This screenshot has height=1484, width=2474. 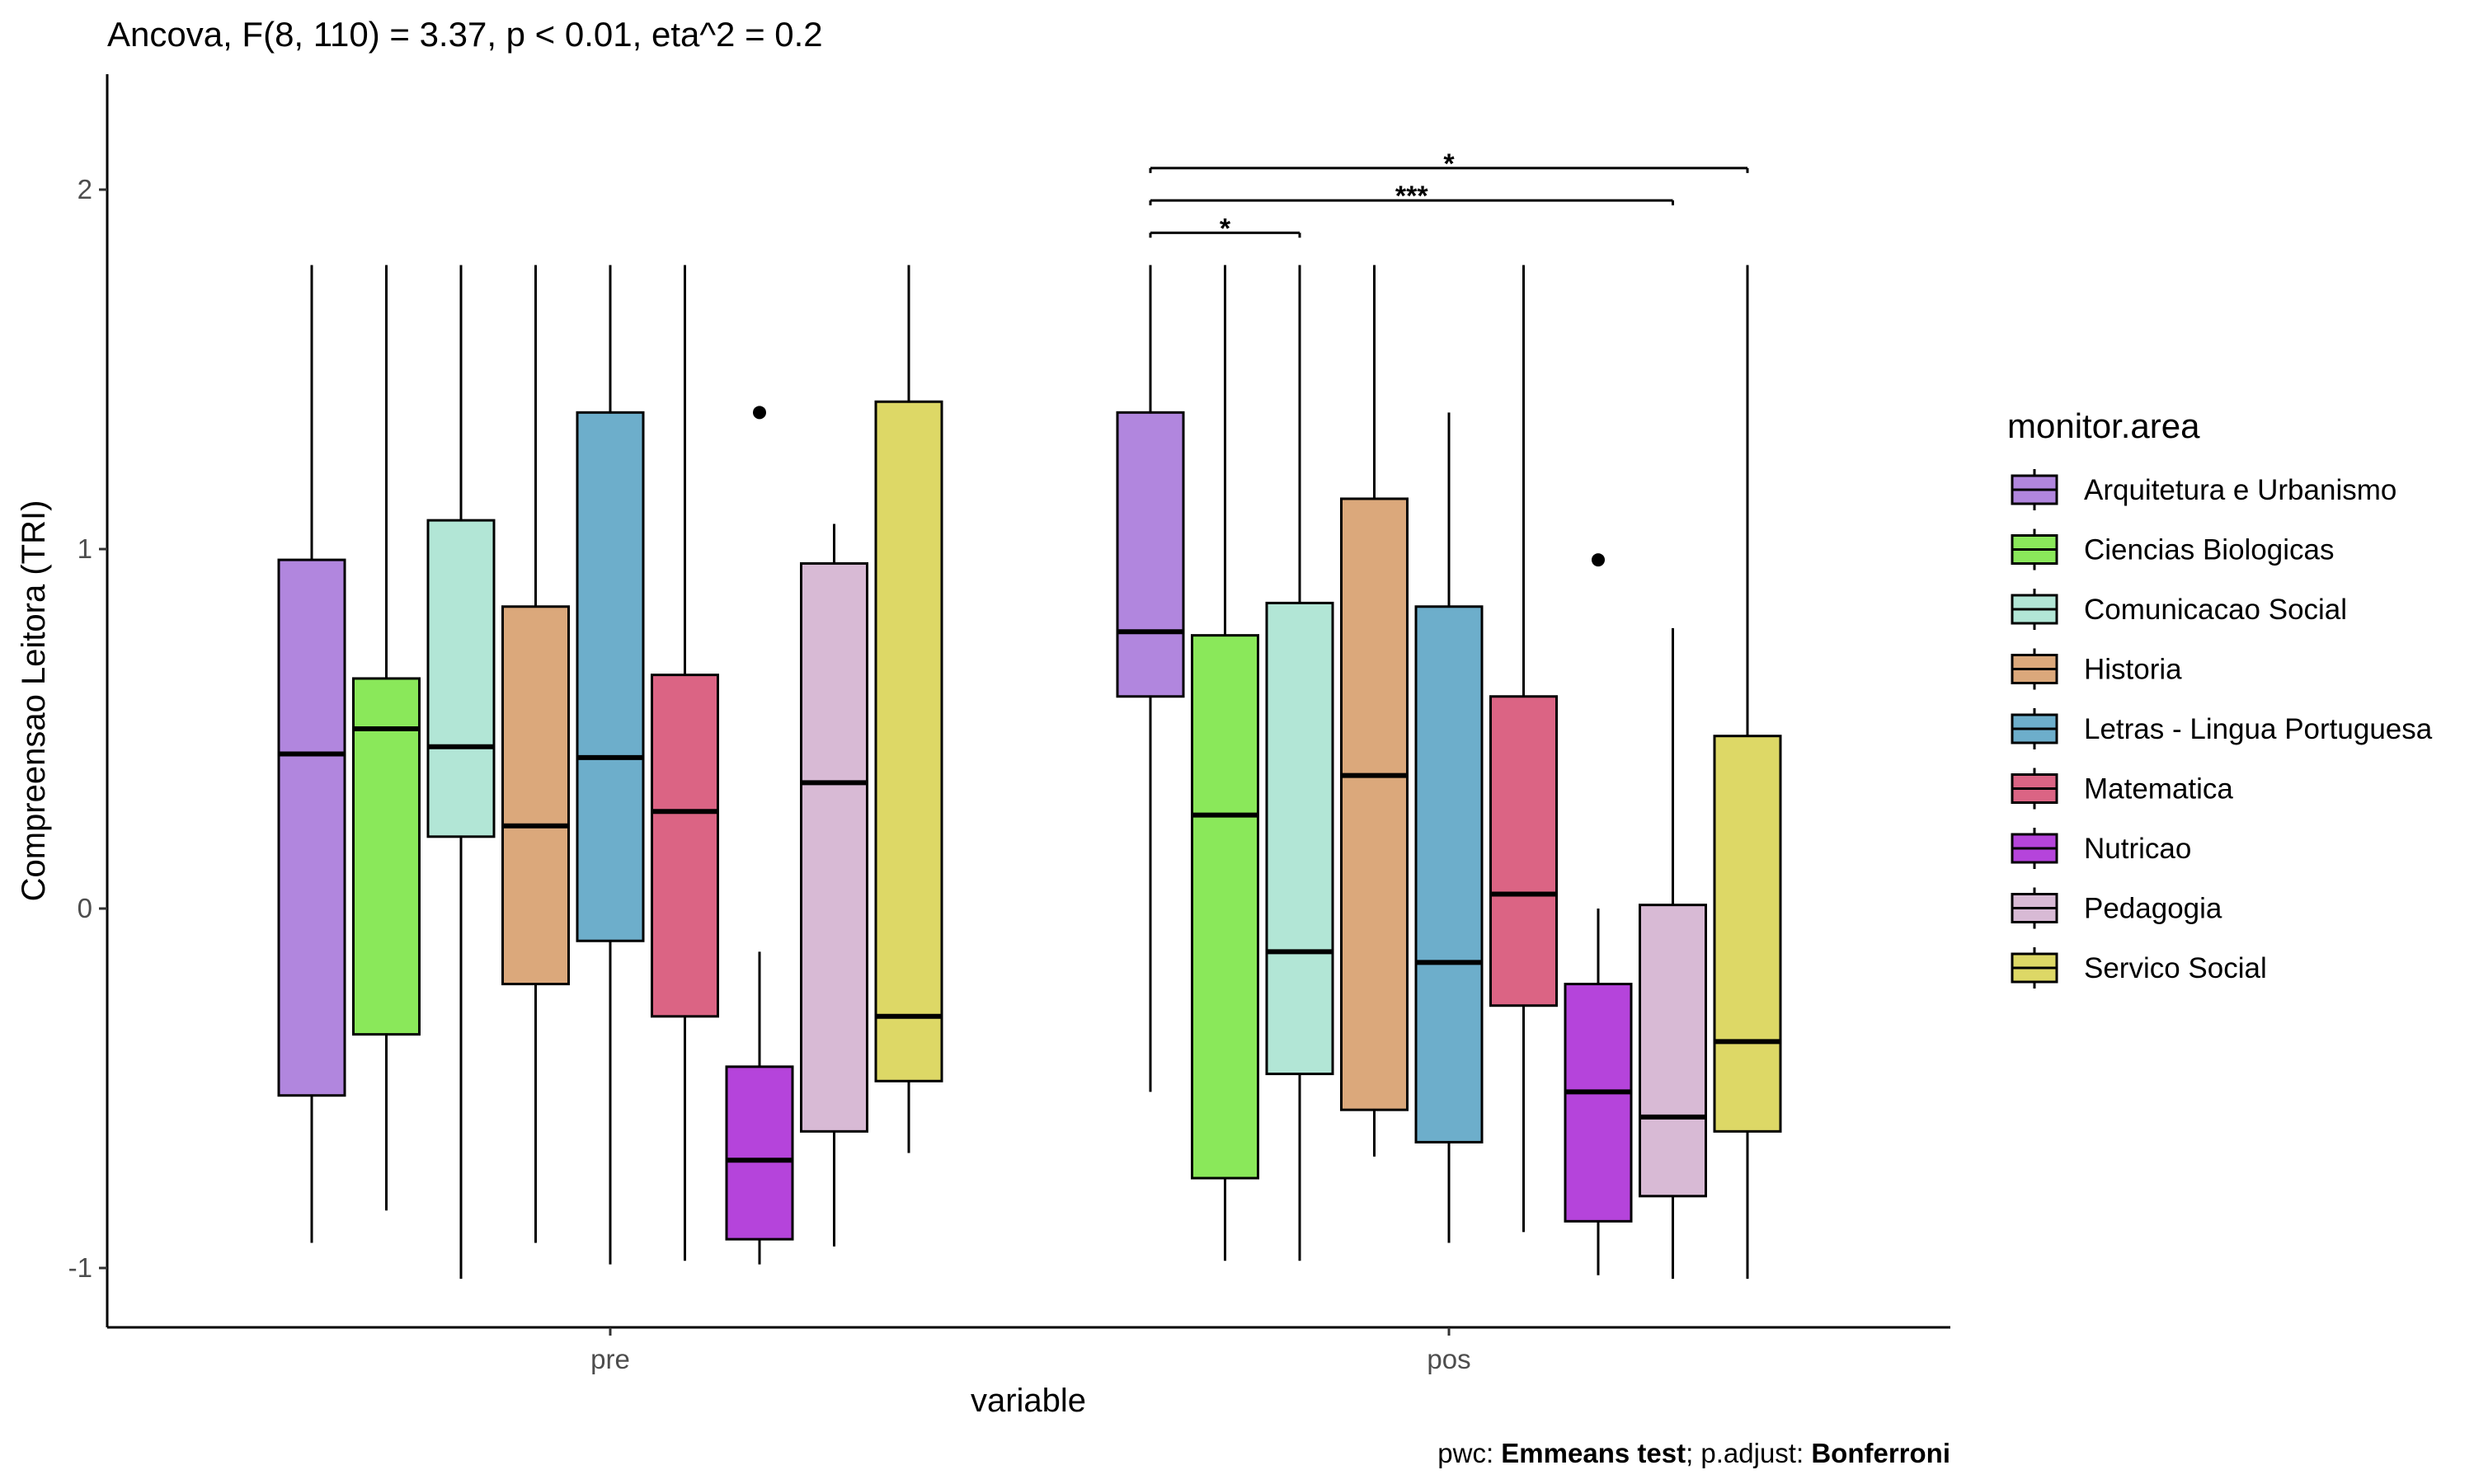 I want to click on legend-label: Matematica, so click(x=2158, y=789).